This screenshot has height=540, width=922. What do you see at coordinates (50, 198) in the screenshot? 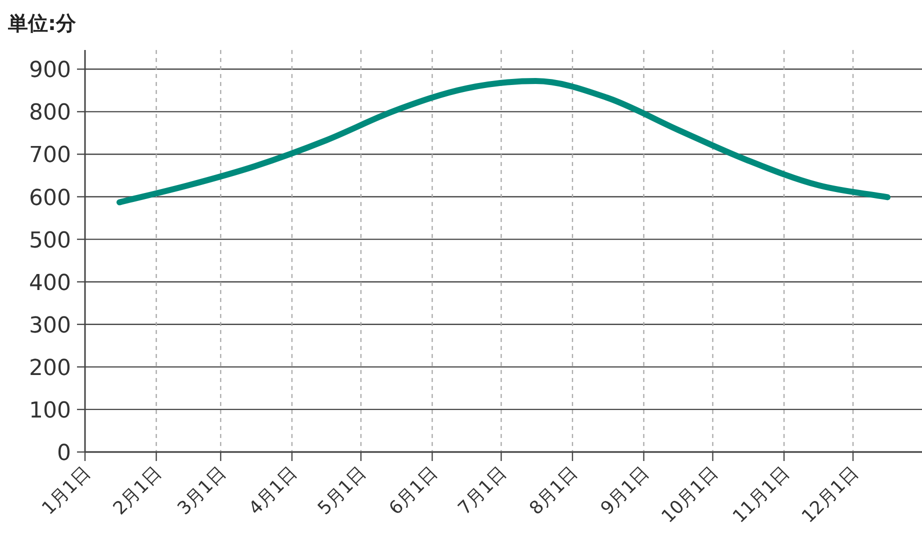
I see `y-tick-label: 600` at bounding box center [50, 198].